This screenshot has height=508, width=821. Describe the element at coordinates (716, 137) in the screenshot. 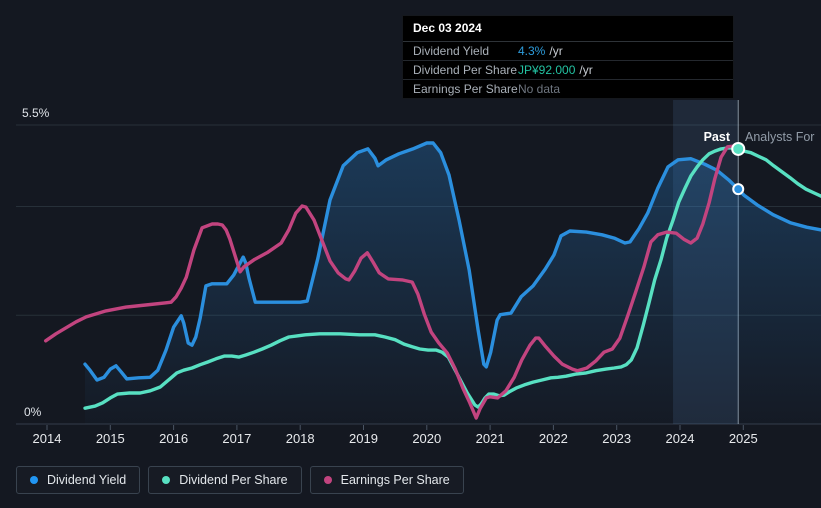

I see `past-period-label: Past` at that location.